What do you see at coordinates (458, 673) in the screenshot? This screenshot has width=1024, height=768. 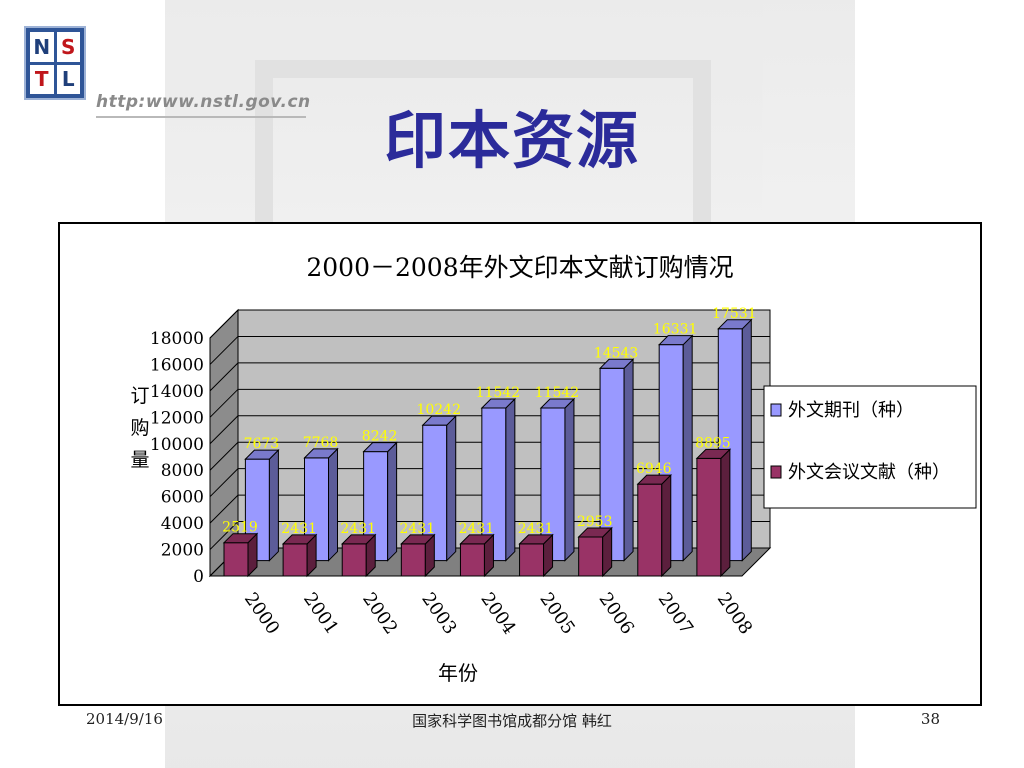 I see `x-axis-label: 年份` at bounding box center [458, 673].